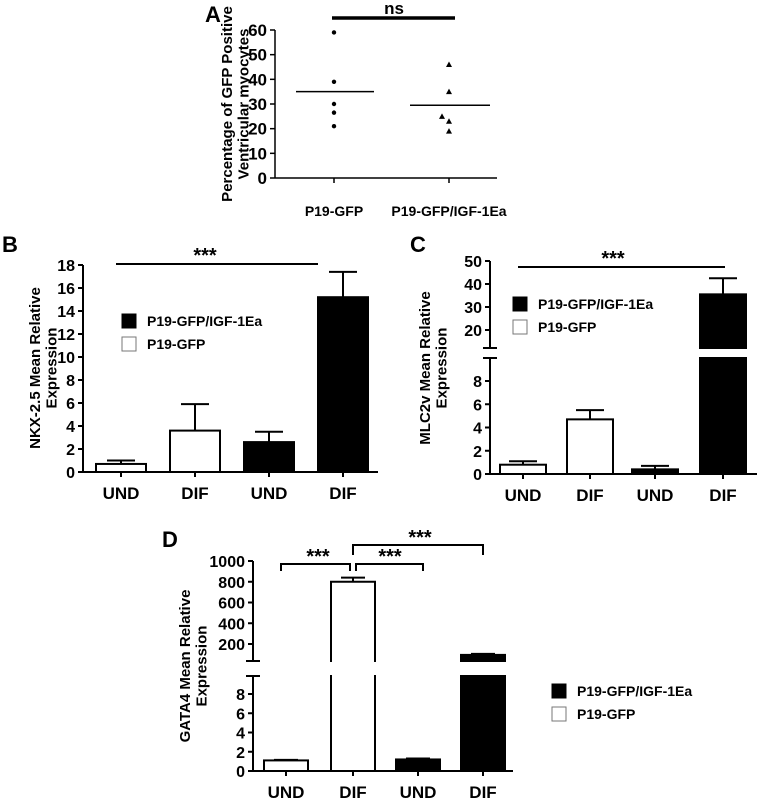  I want to click on y-tick-label: 14, so click(66, 312).